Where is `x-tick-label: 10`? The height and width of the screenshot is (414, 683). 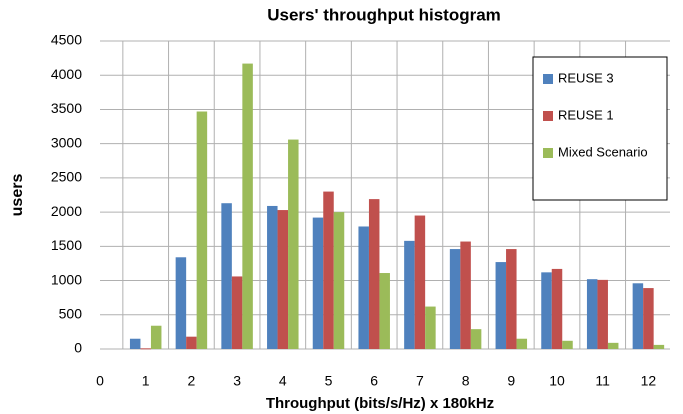 x-tick-label: 10 is located at coordinates (557, 381).